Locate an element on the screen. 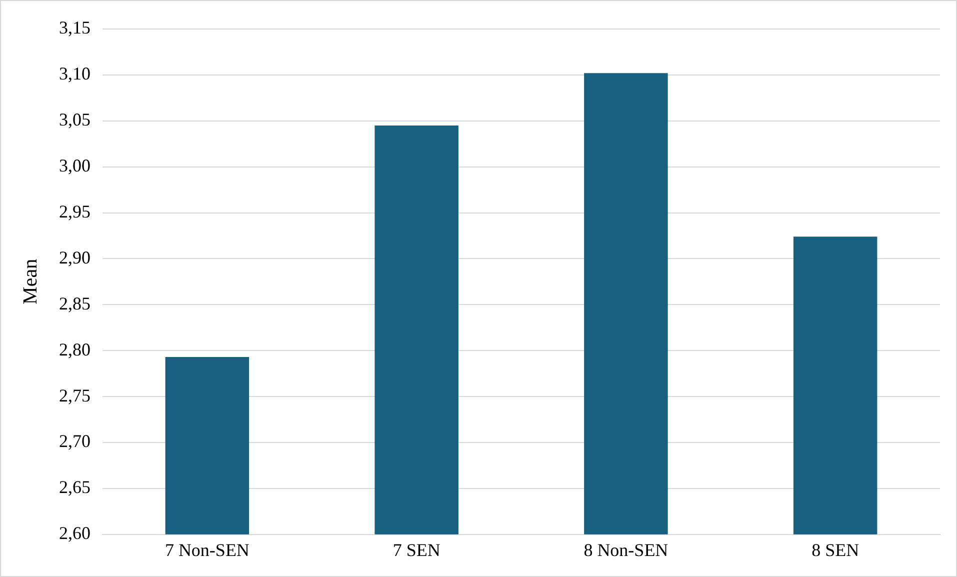  y-tick-label: 3,15 is located at coordinates (74, 28).